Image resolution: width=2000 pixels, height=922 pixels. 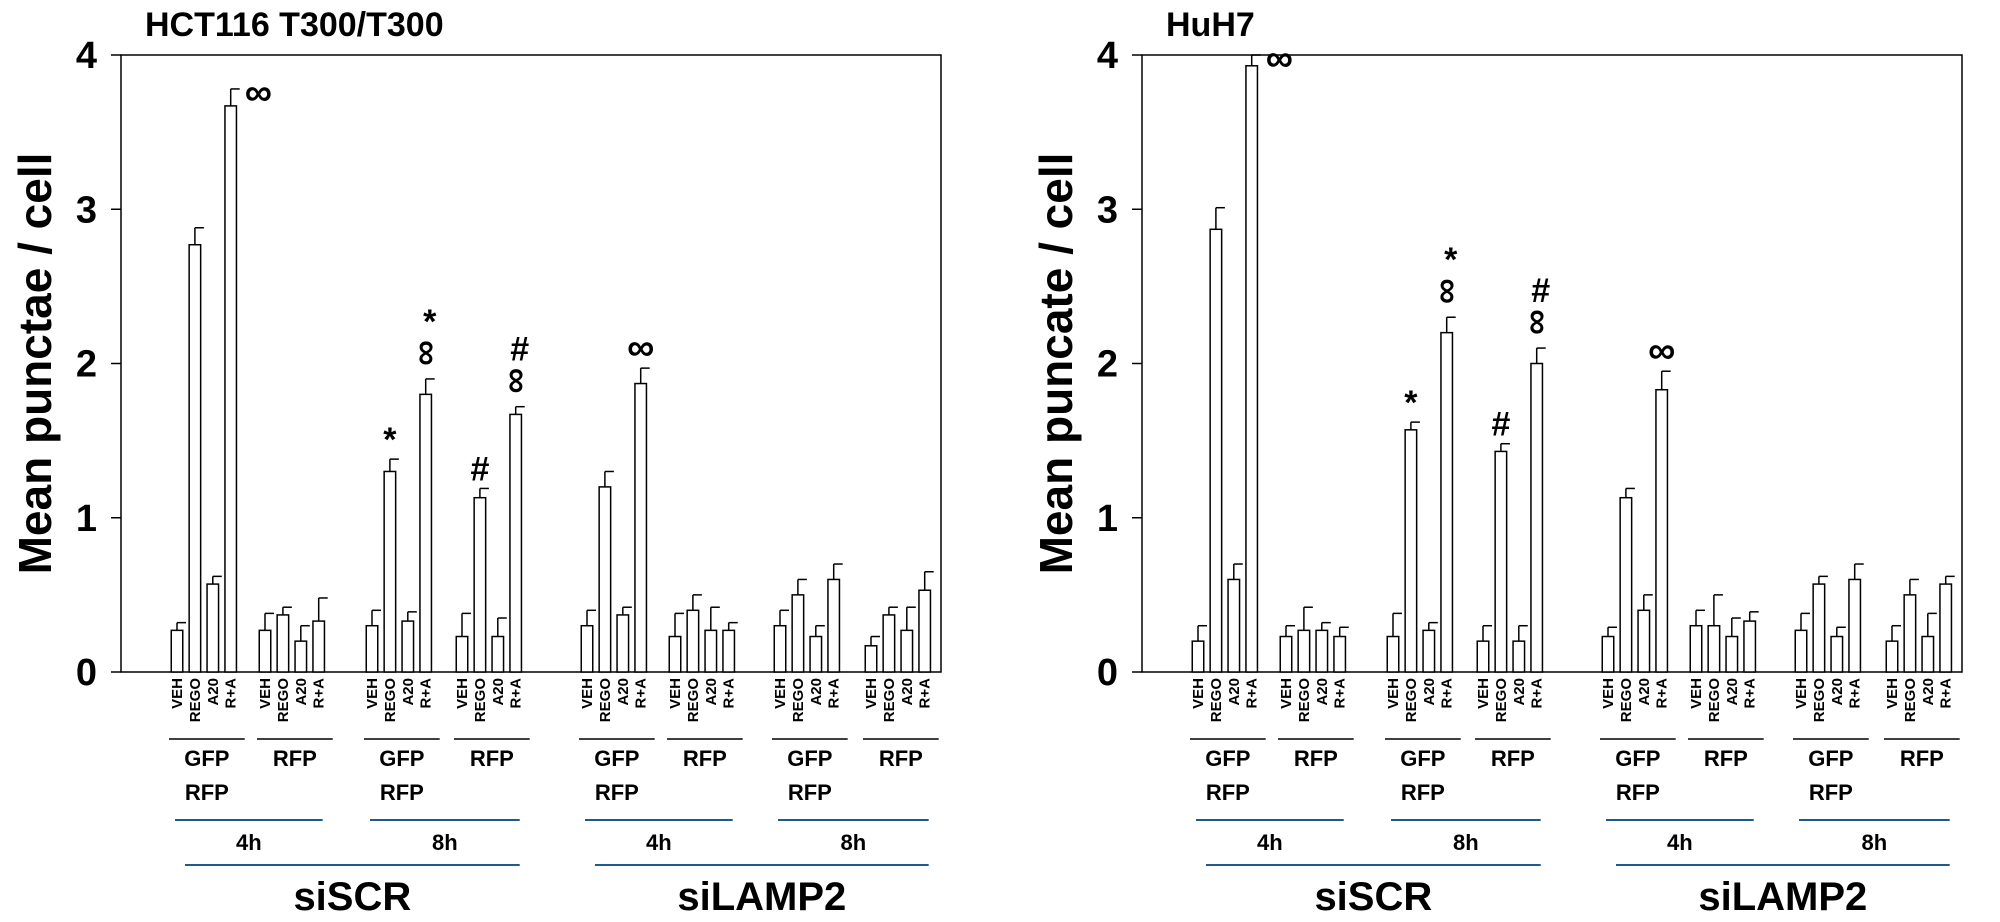 What do you see at coordinates (659, 842) in the screenshot?
I see `time-label: 4h` at bounding box center [659, 842].